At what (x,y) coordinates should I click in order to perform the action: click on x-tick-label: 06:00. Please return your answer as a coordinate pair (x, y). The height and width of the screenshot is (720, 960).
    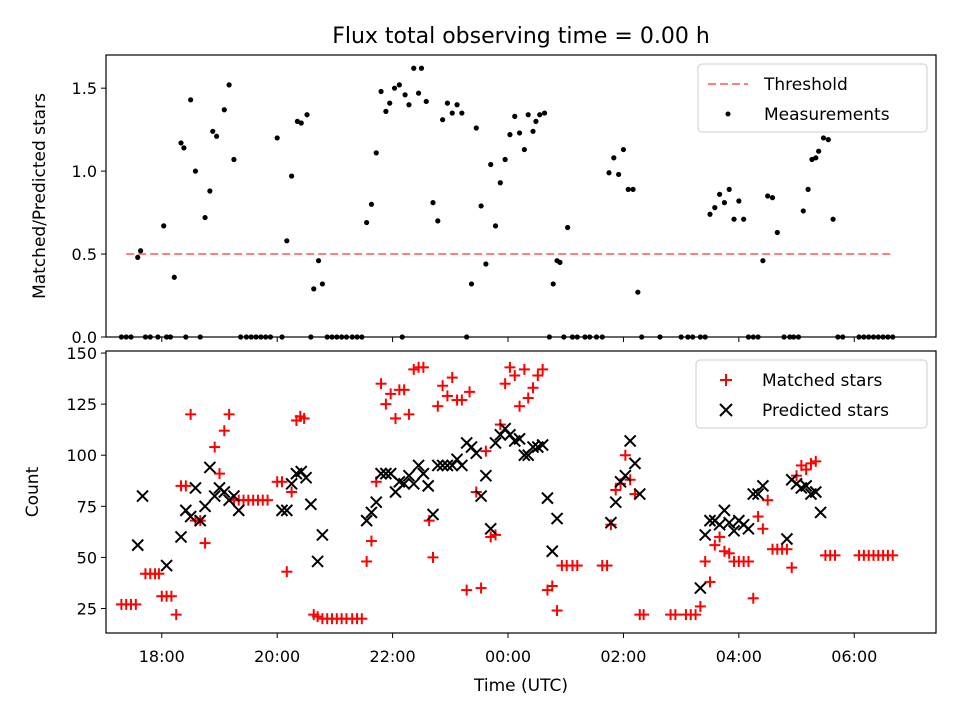
    Looking at the image, I should click on (854, 656).